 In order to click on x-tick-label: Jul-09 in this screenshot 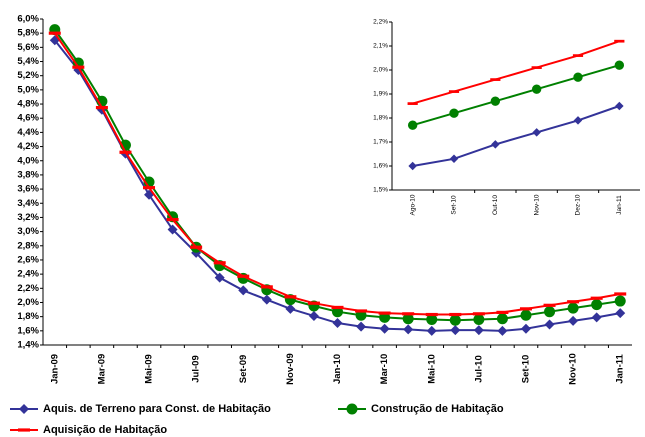, I will do `click(196, 368)`.